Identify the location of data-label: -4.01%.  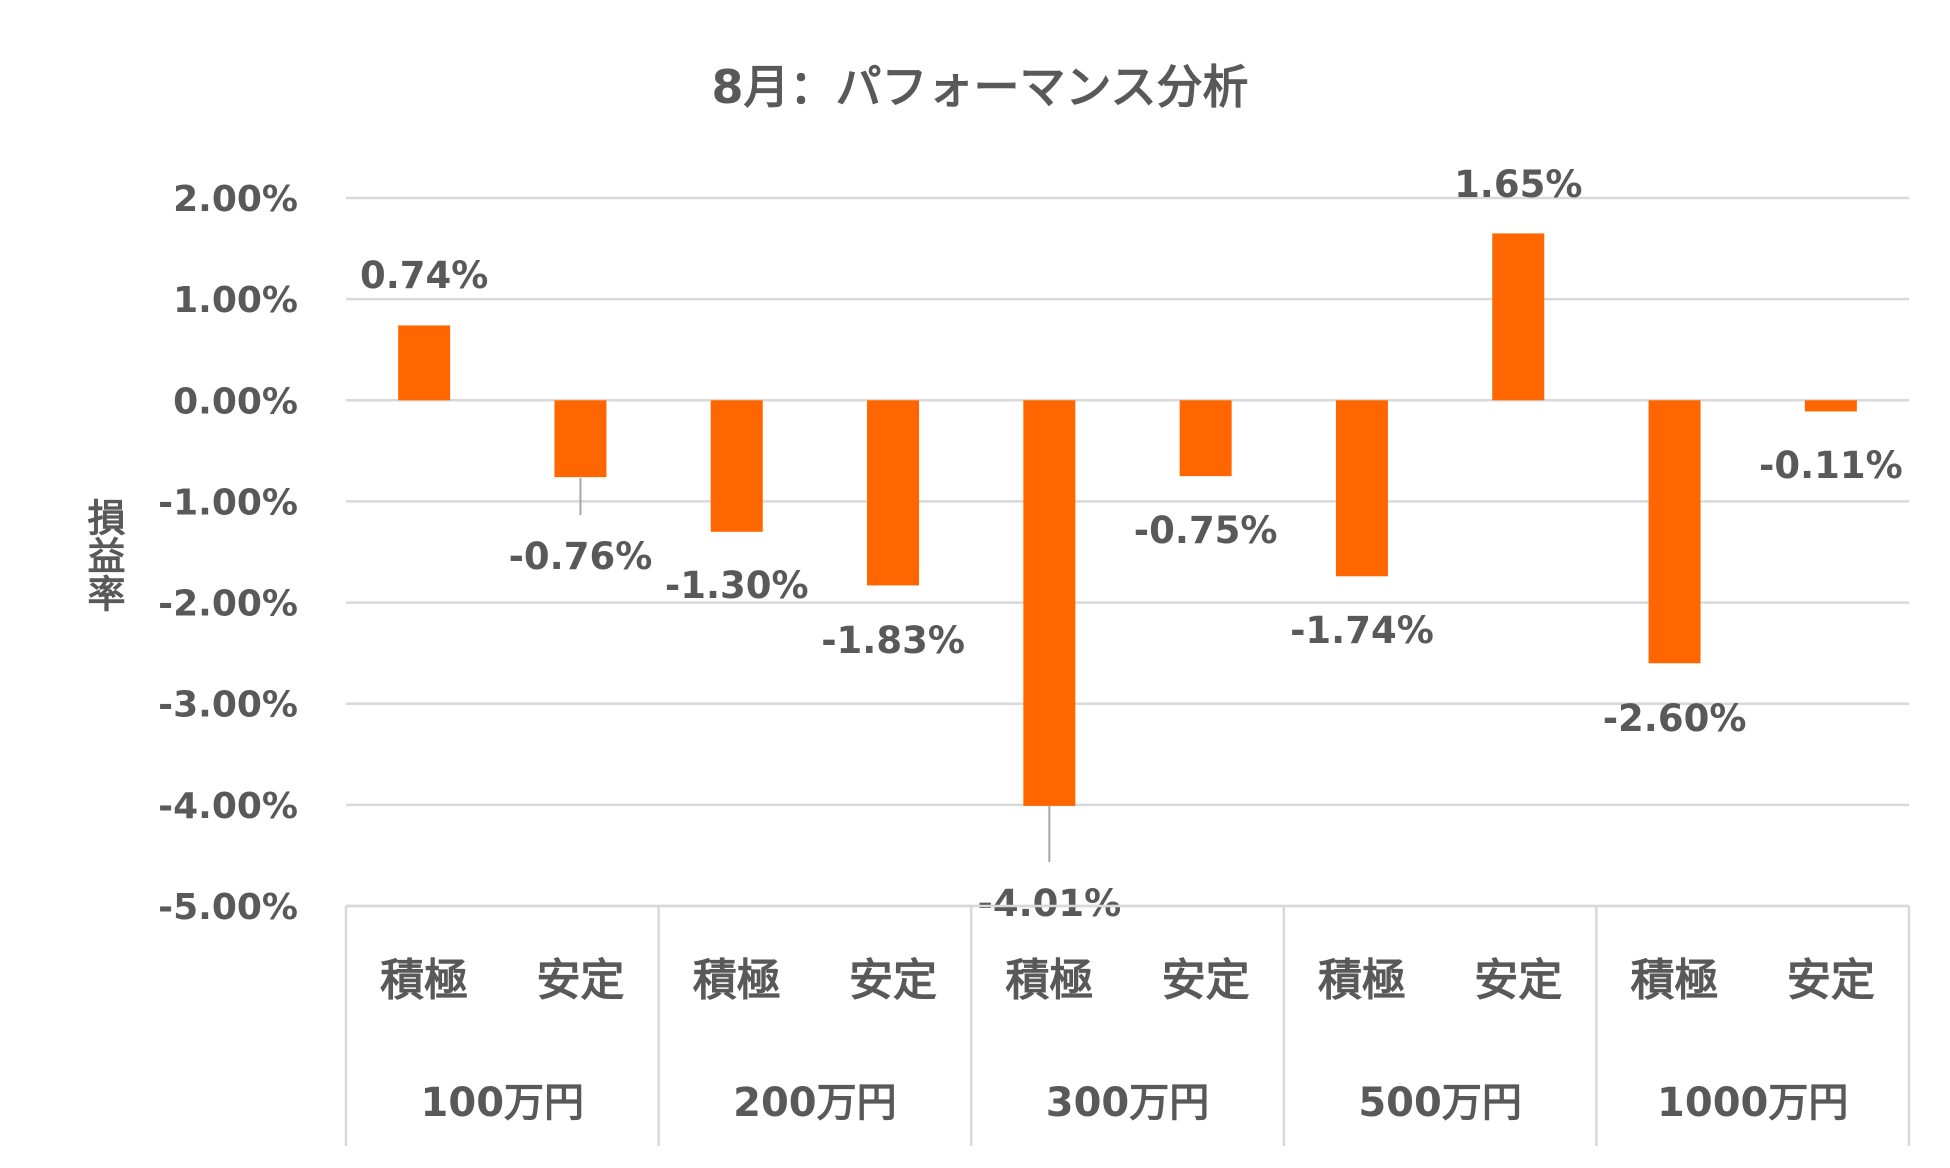
(1049, 903).